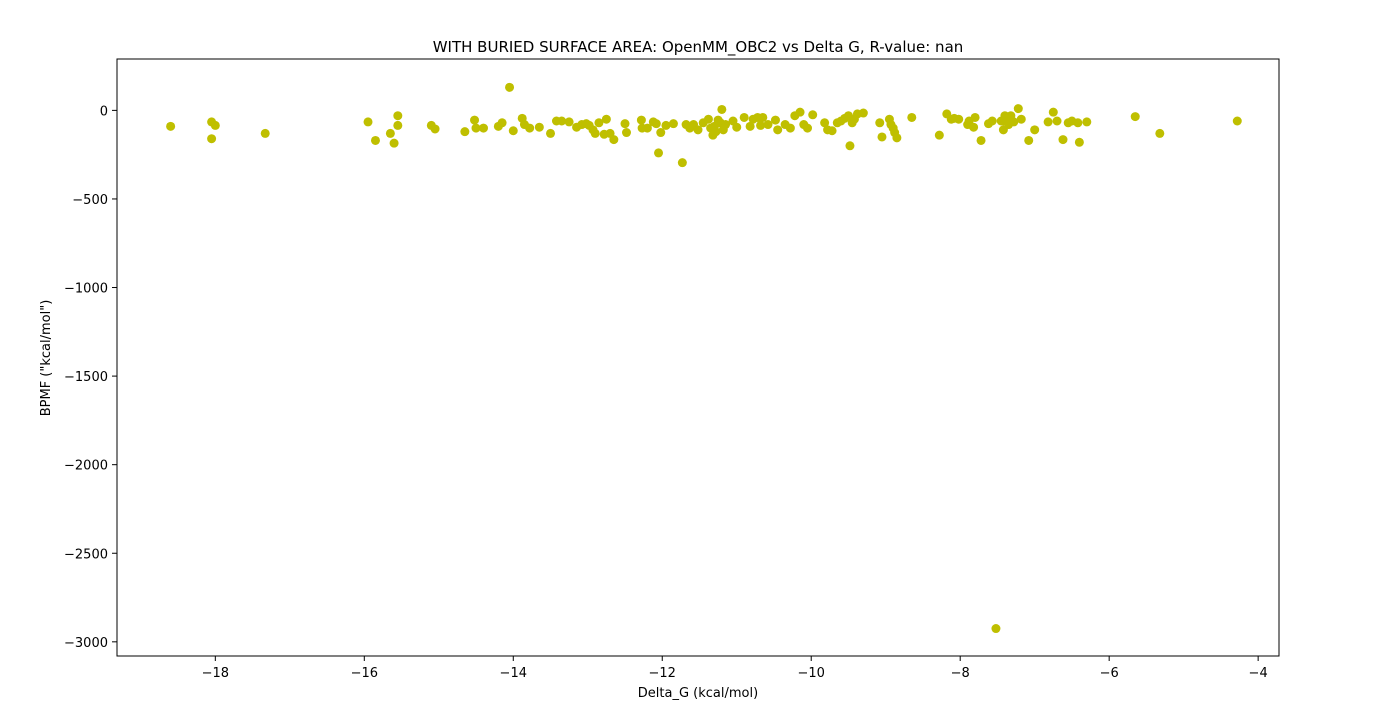 The image size is (1395, 716). What do you see at coordinates (513, 673) in the screenshot?
I see `x-tick-label: −14` at bounding box center [513, 673].